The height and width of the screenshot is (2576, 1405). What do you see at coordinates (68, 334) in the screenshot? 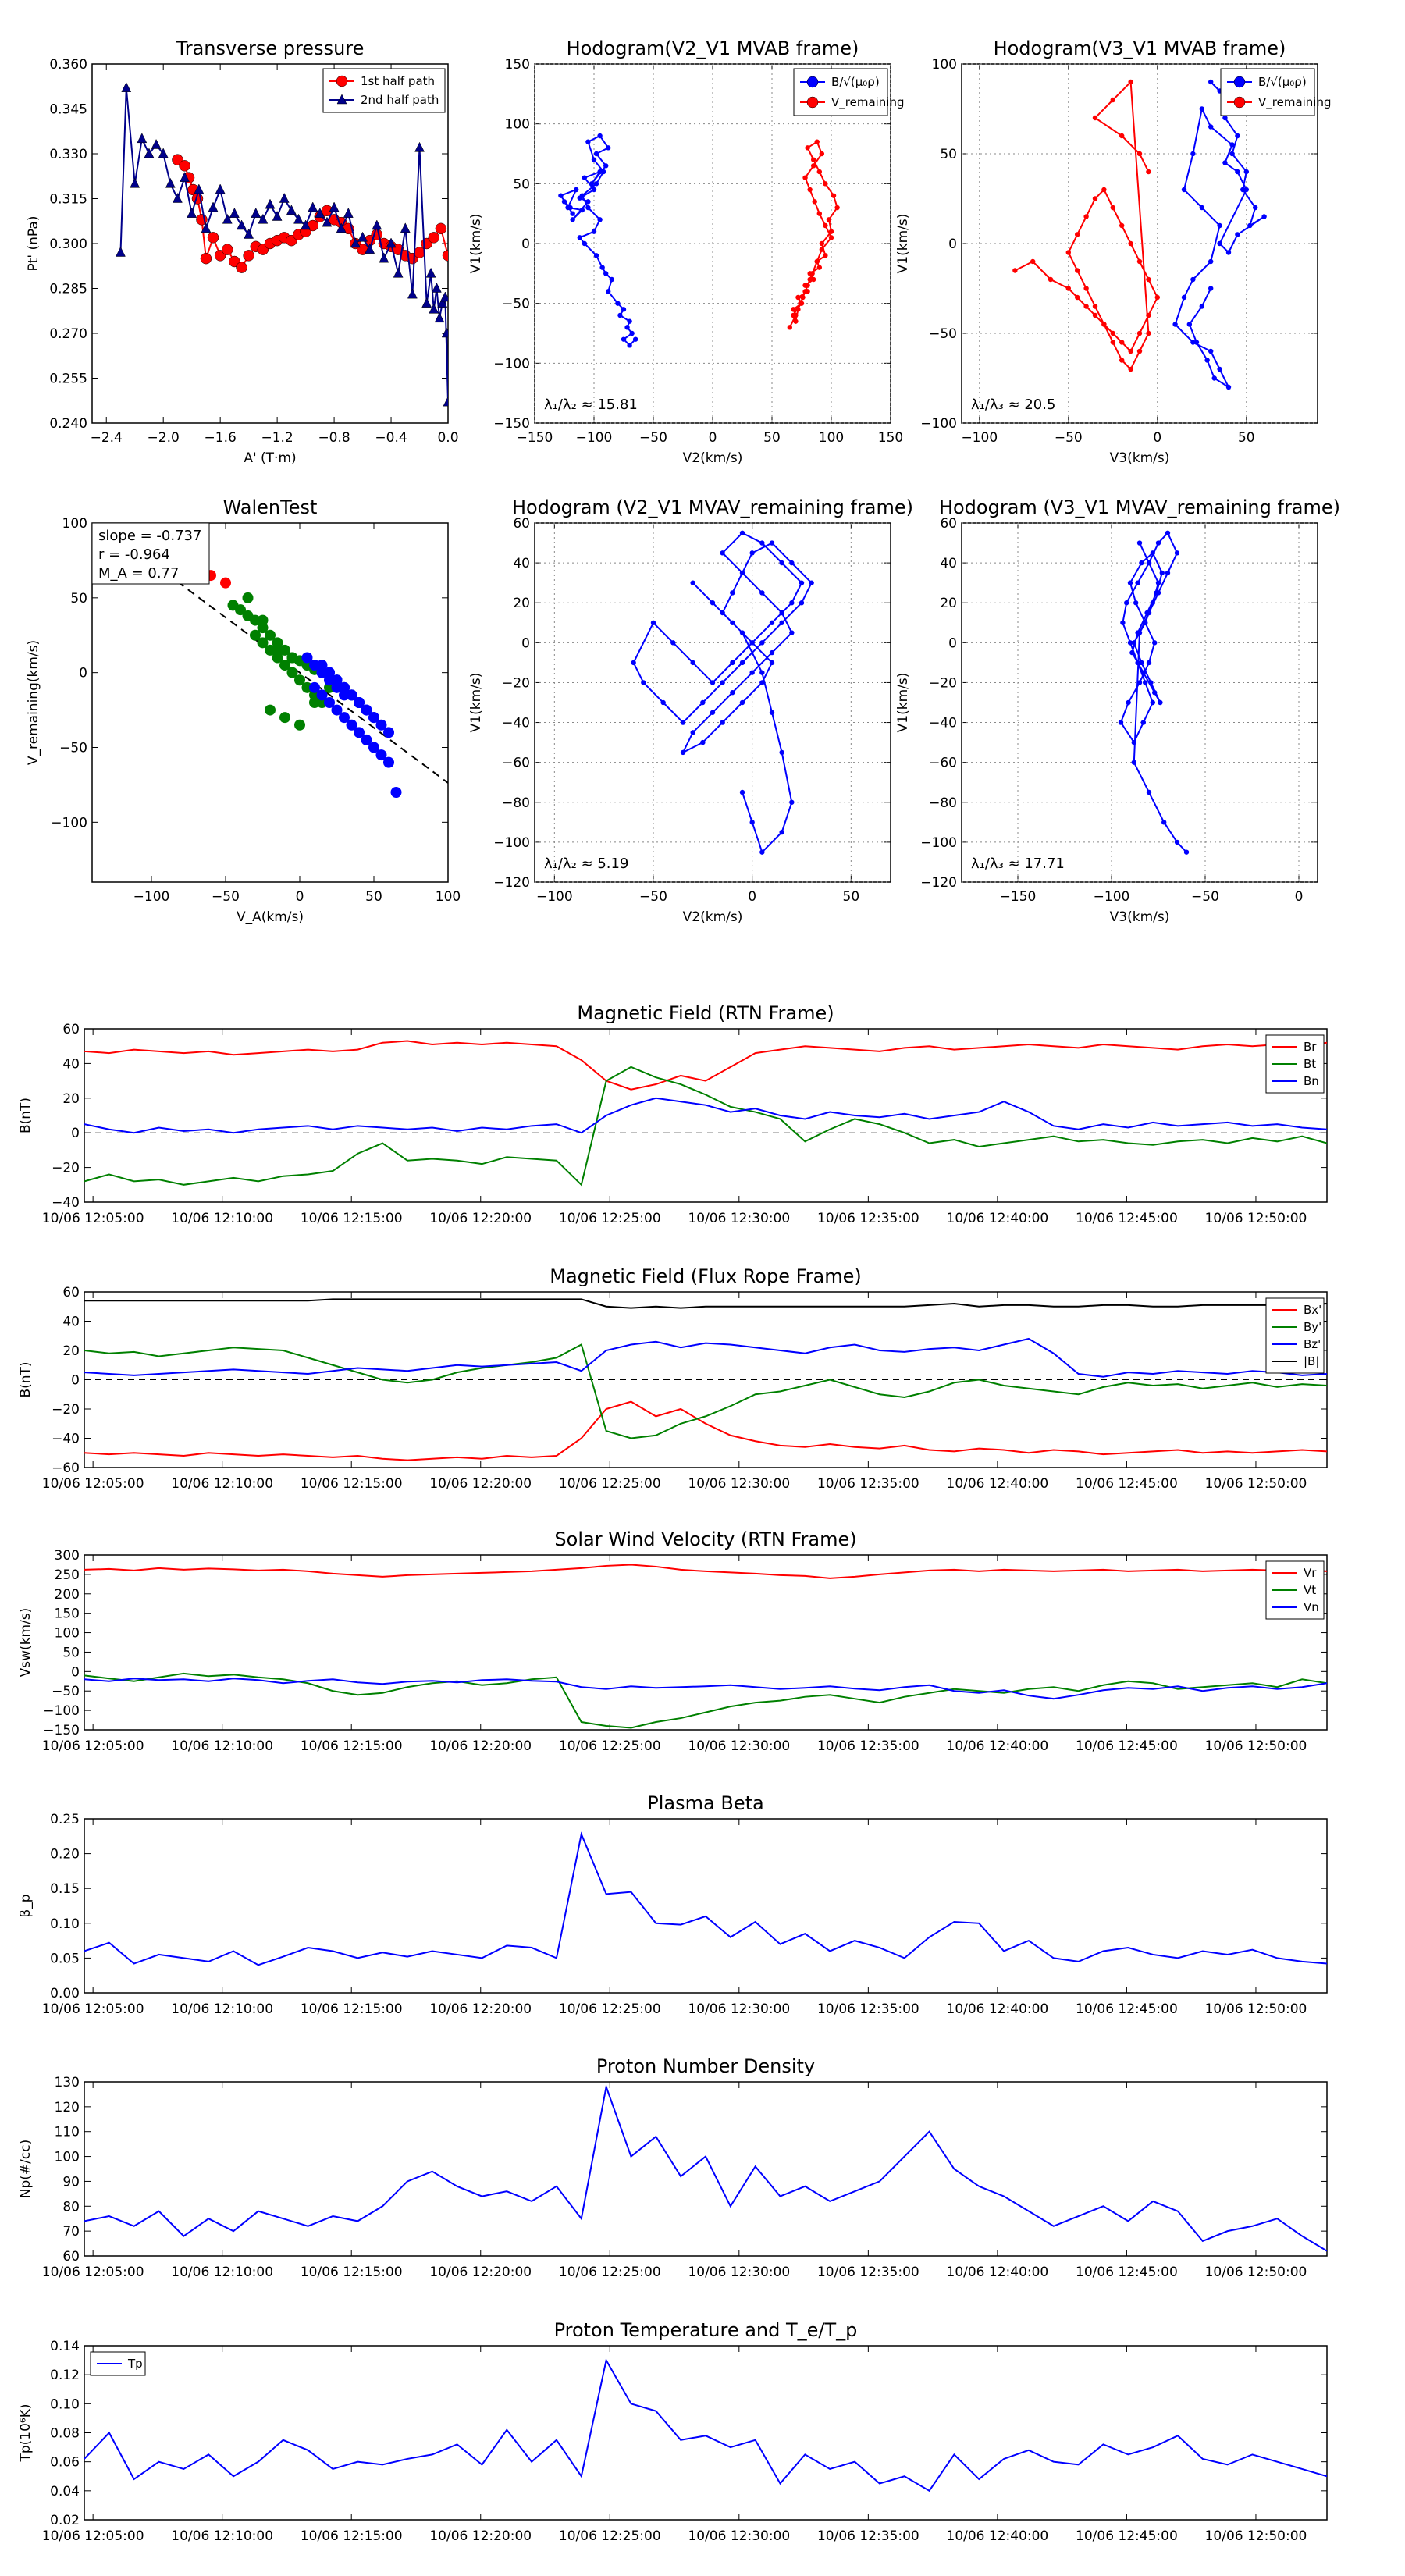
I see `y-tick-label: 0.270` at bounding box center [68, 334].